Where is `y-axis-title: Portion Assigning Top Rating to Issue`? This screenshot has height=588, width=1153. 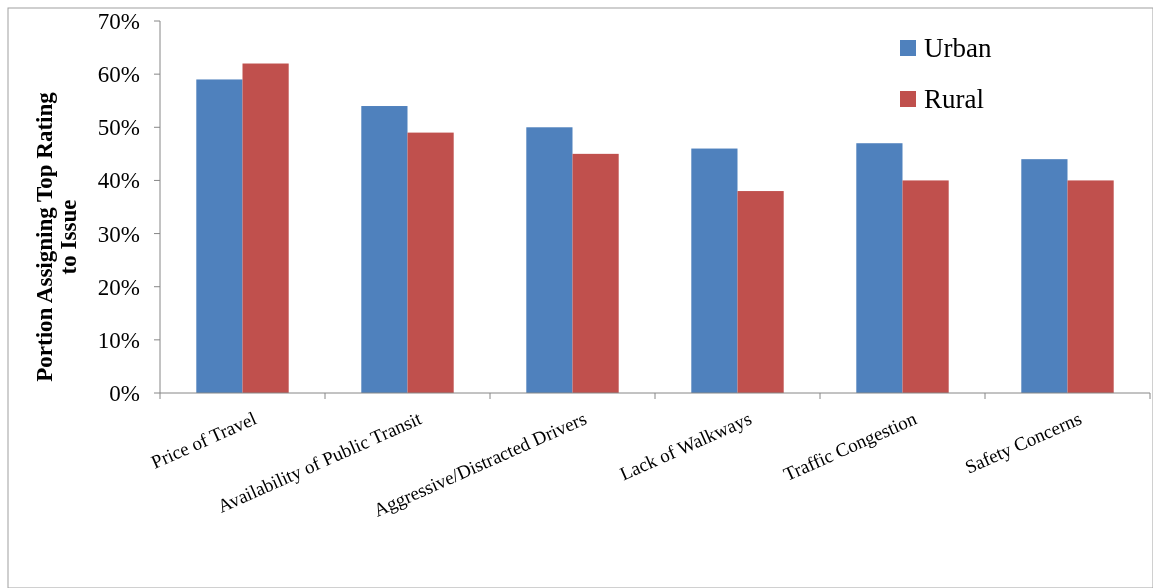
y-axis-title: Portion Assigning Top Rating to Issue is located at coordinates (56, 236).